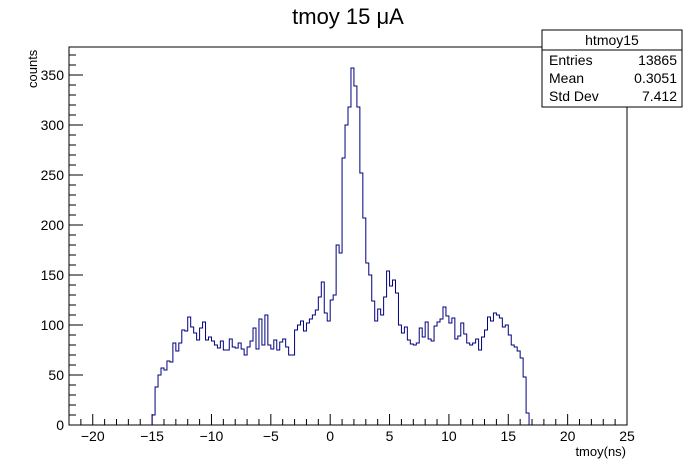  I want to click on y-tick-label: 300, so click(53, 125).